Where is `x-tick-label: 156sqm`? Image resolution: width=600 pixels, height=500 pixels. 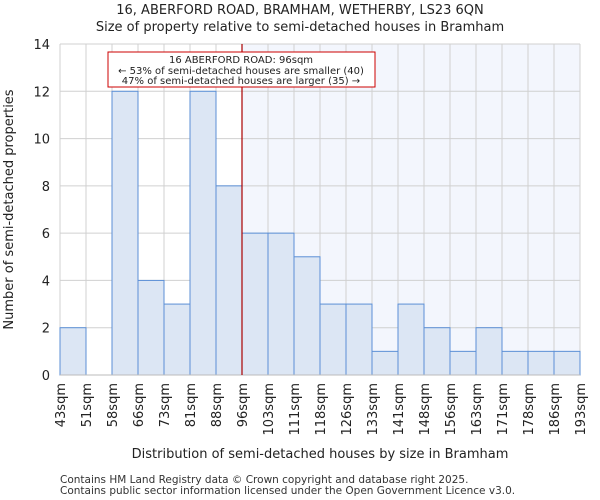
x-tick-label: 156sqm is located at coordinates (451, 409).